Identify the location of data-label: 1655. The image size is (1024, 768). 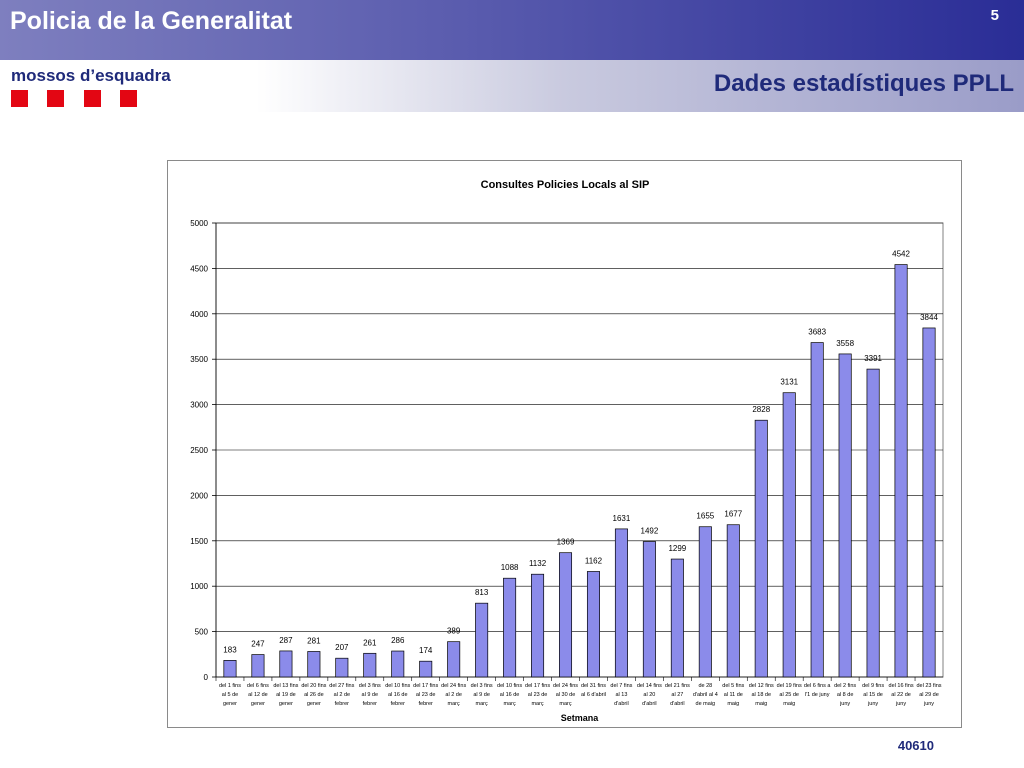
(705, 516).